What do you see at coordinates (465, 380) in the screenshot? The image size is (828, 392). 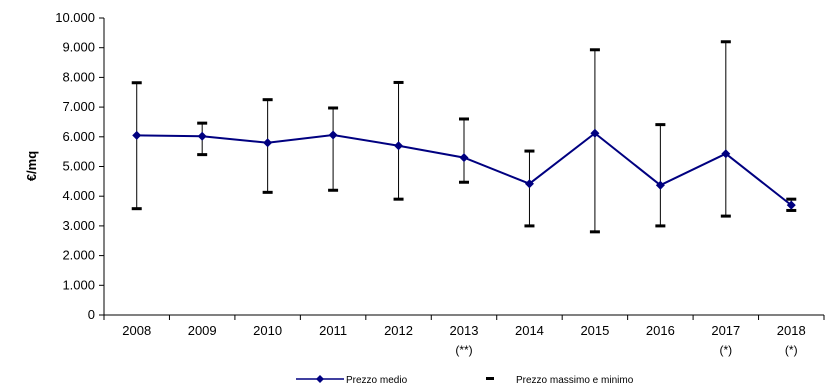 I see `legend: Prezzo medio Prezzo massimo e minimo` at bounding box center [465, 380].